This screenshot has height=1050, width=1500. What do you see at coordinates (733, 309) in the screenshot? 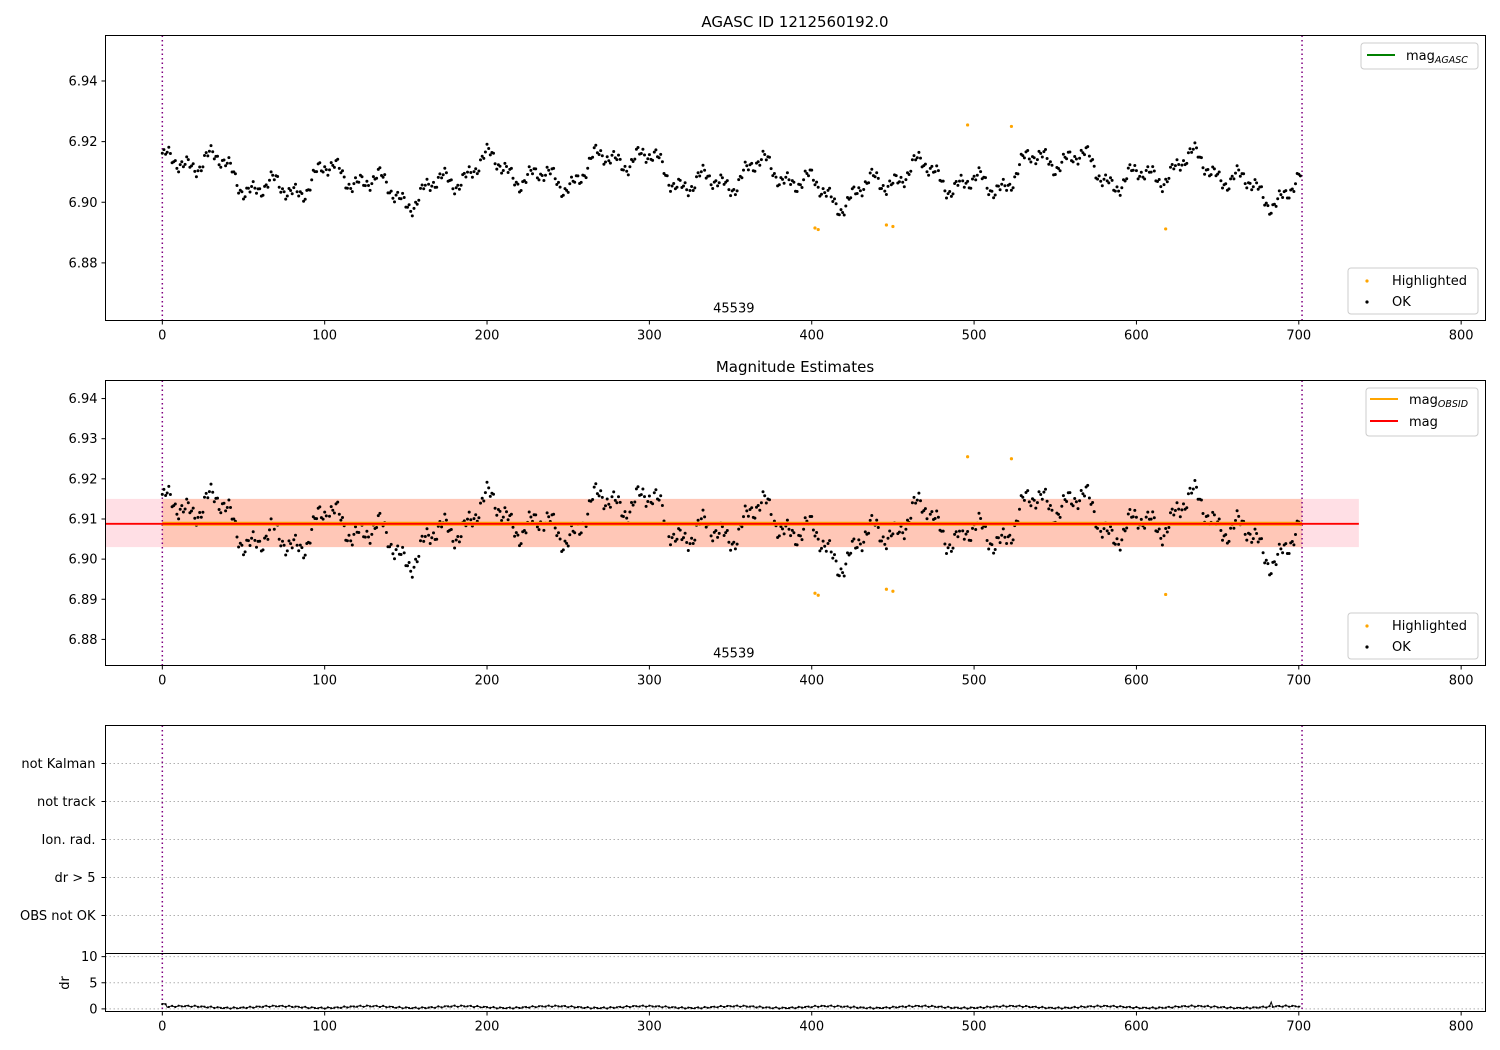
I see `agasc-panel-obsid-label: 45539` at bounding box center [733, 309].